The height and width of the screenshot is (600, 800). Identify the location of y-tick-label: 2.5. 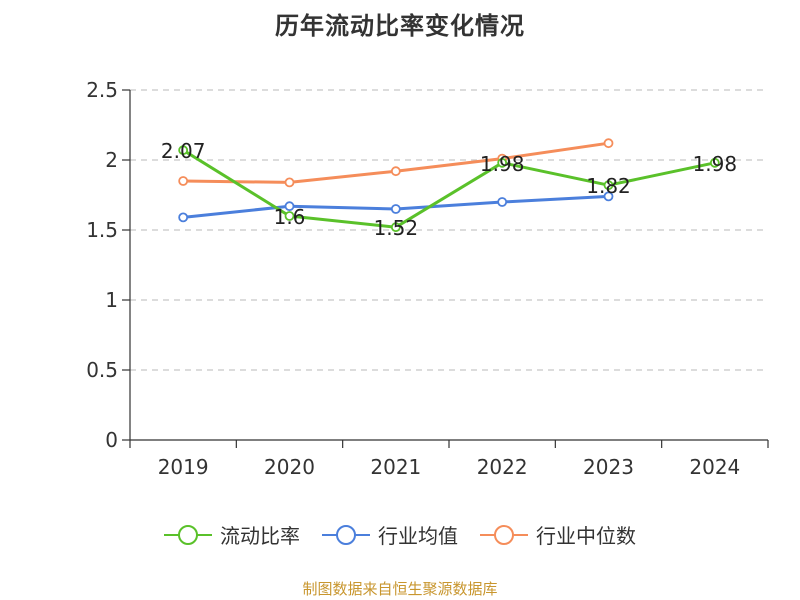
(102, 90).